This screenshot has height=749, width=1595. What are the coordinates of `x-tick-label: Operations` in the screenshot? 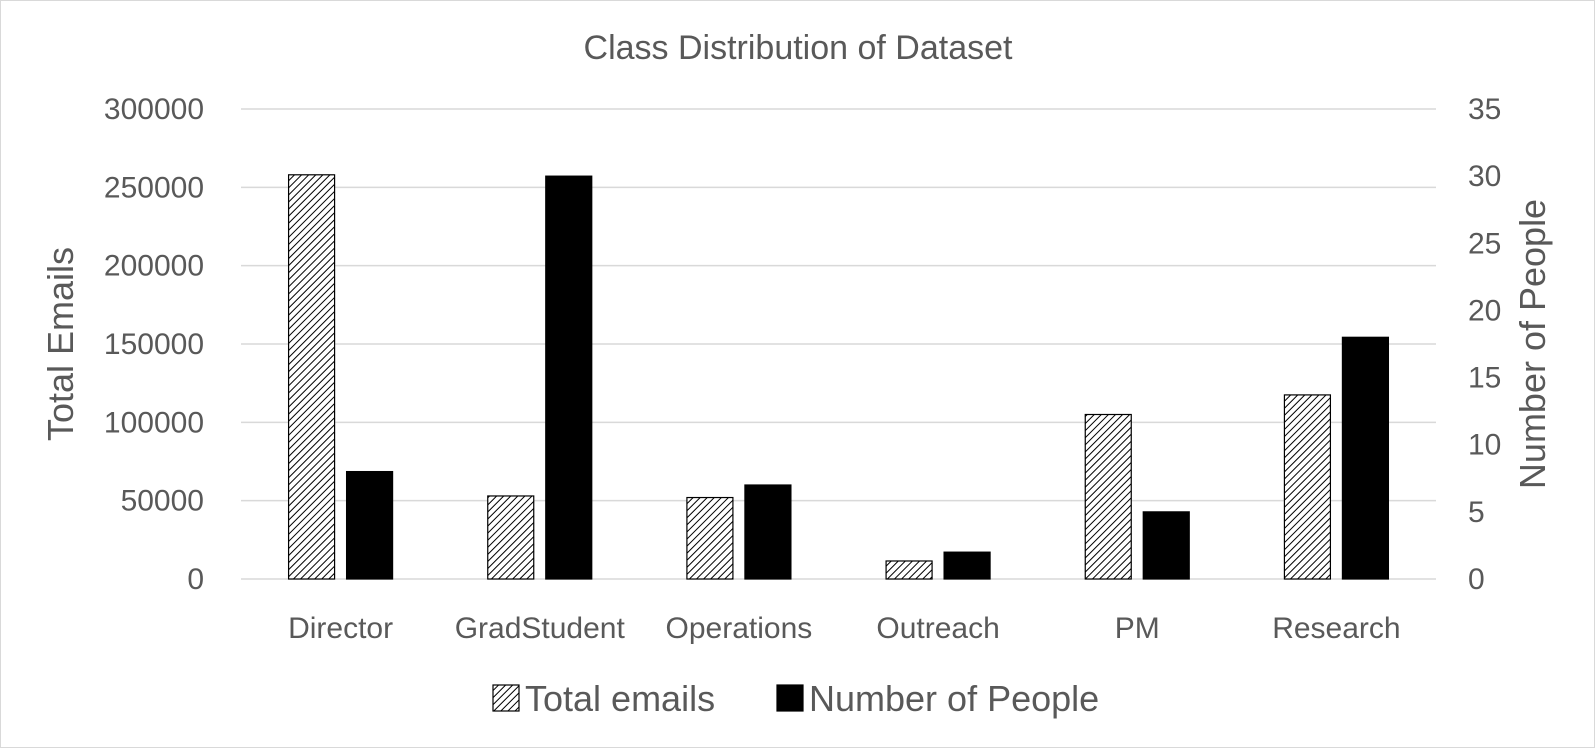 It's located at (739, 628).